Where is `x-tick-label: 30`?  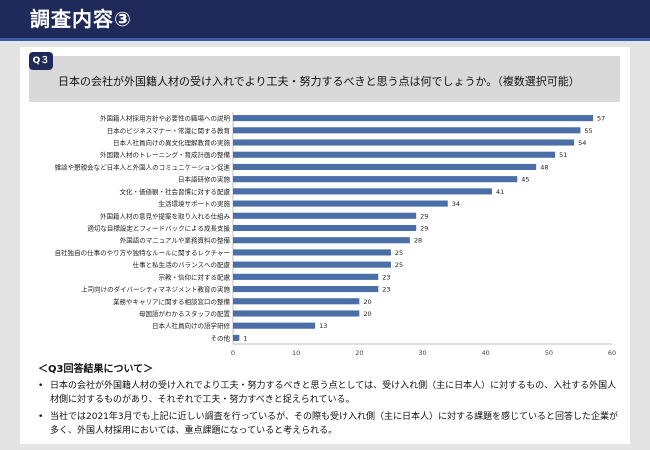
x-tick-label: 30 is located at coordinates (422, 353).